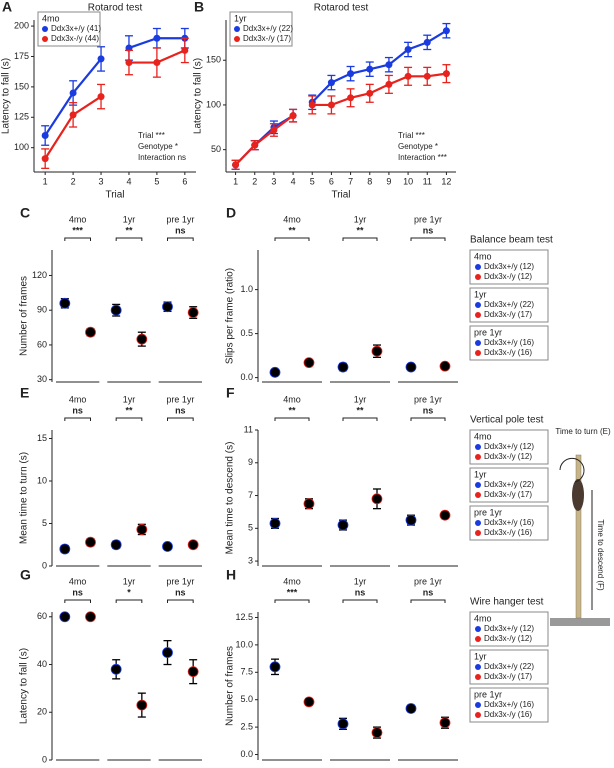 This screenshot has height=768, width=614. I want to click on y-tick-label: 125, so click(21, 117).